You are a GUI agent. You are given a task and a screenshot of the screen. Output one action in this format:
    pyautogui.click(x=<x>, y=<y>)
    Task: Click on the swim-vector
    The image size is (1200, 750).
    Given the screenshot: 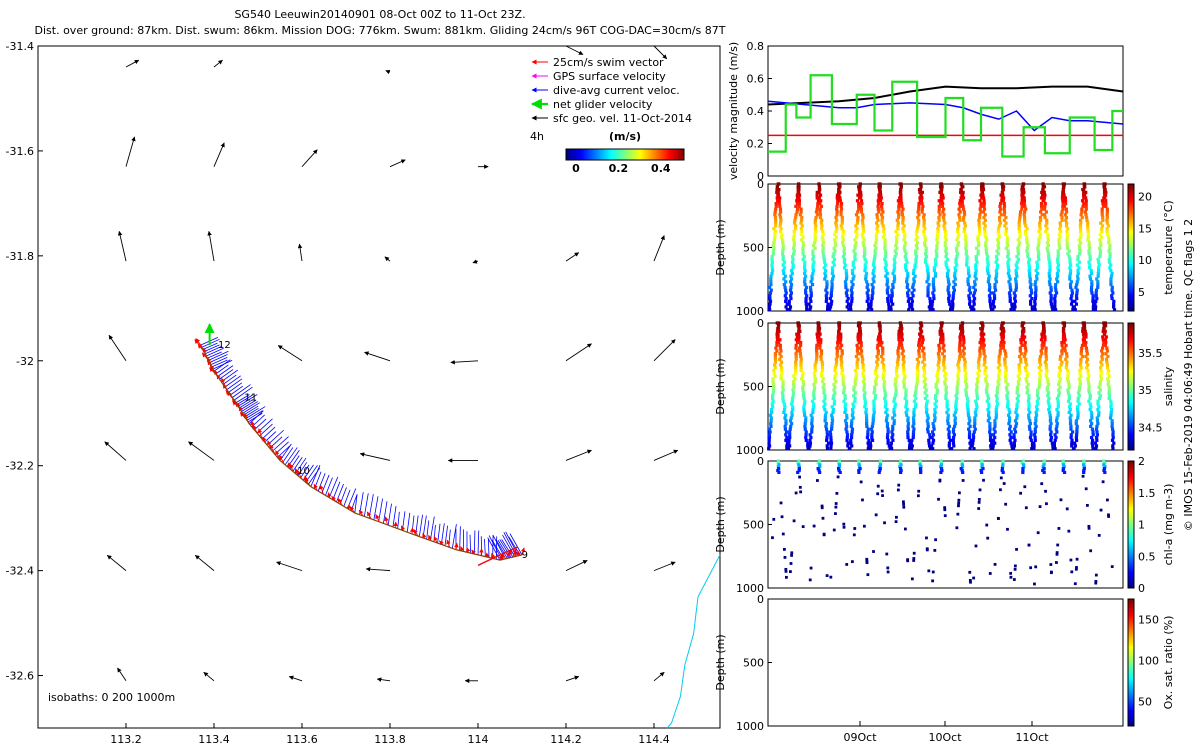 What is the action you would take?
    pyautogui.click(x=523, y=551)
    